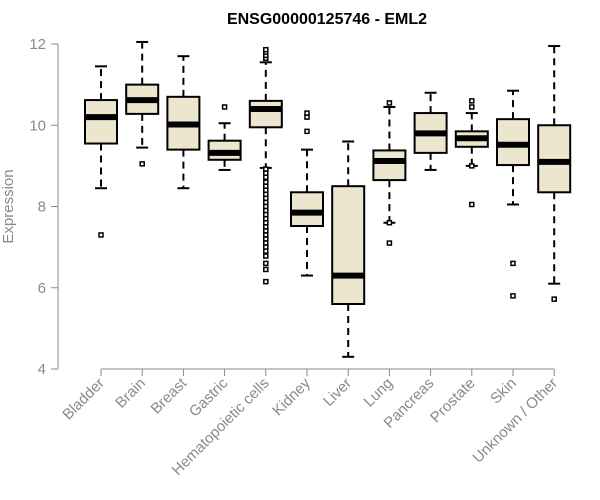 The image size is (600, 500). I want to click on box-liver, so click(348, 249).